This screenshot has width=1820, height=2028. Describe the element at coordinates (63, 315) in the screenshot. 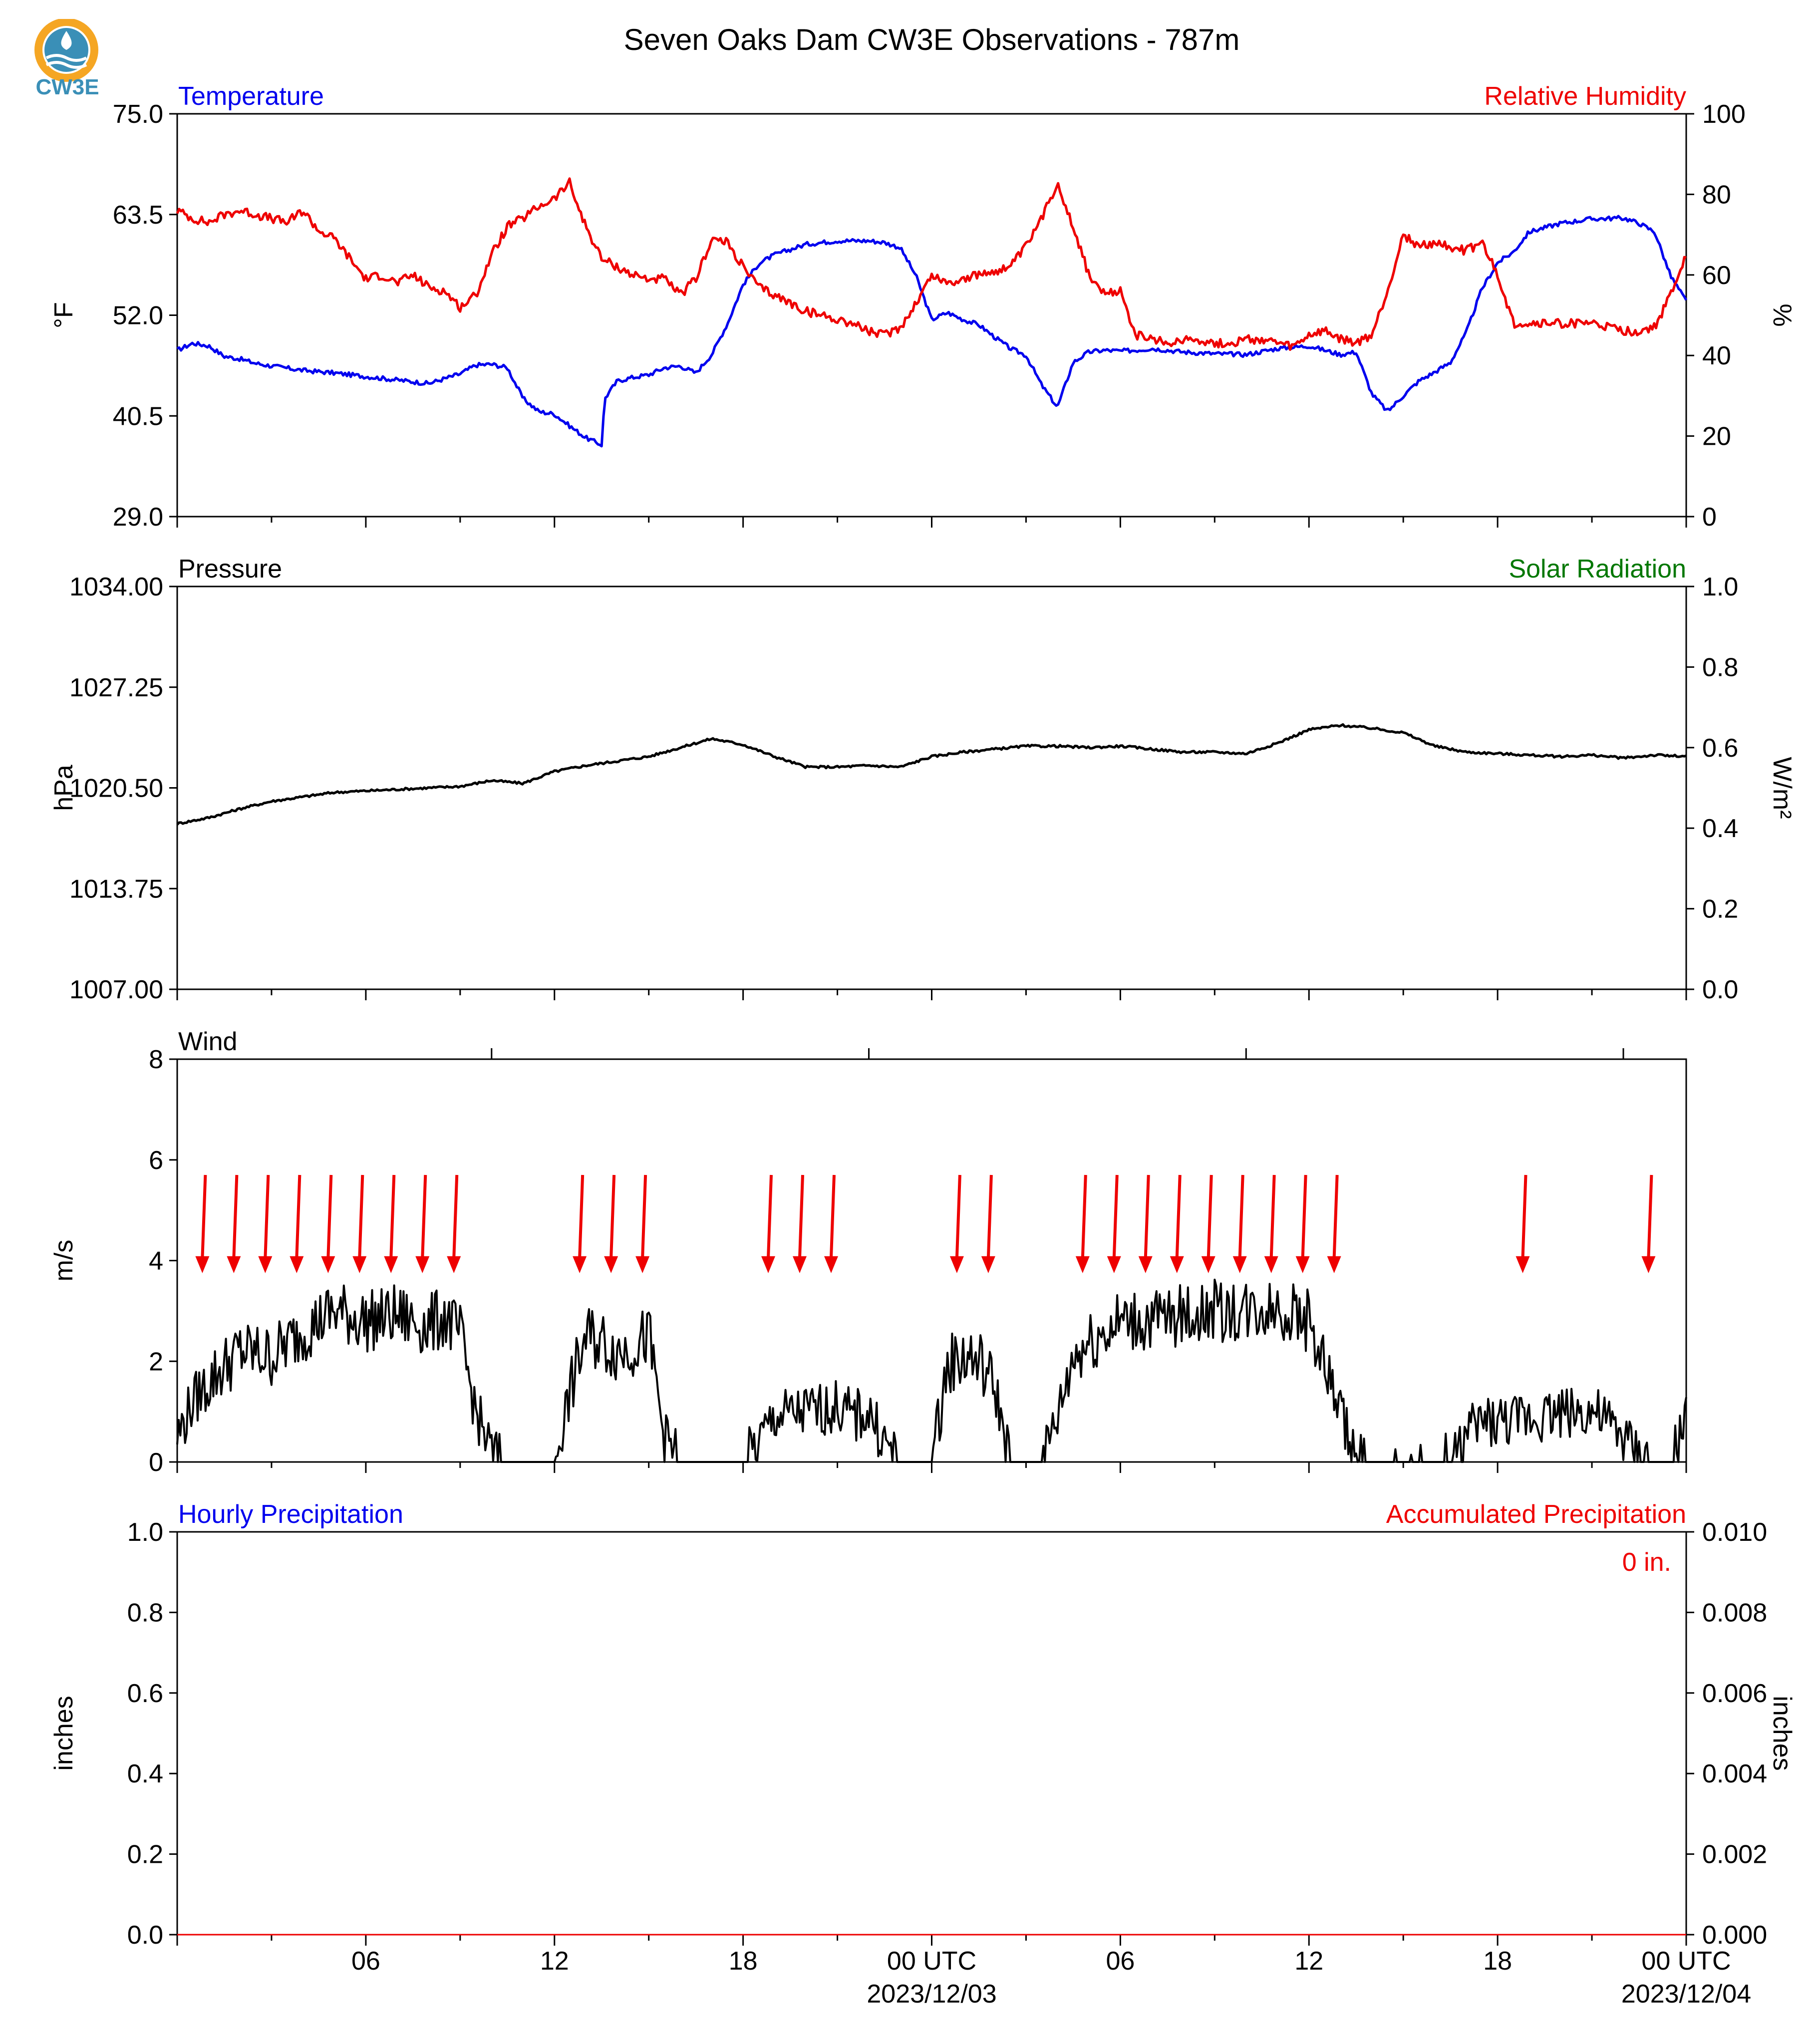

I see `panel-1-ylabel: °F` at that location.